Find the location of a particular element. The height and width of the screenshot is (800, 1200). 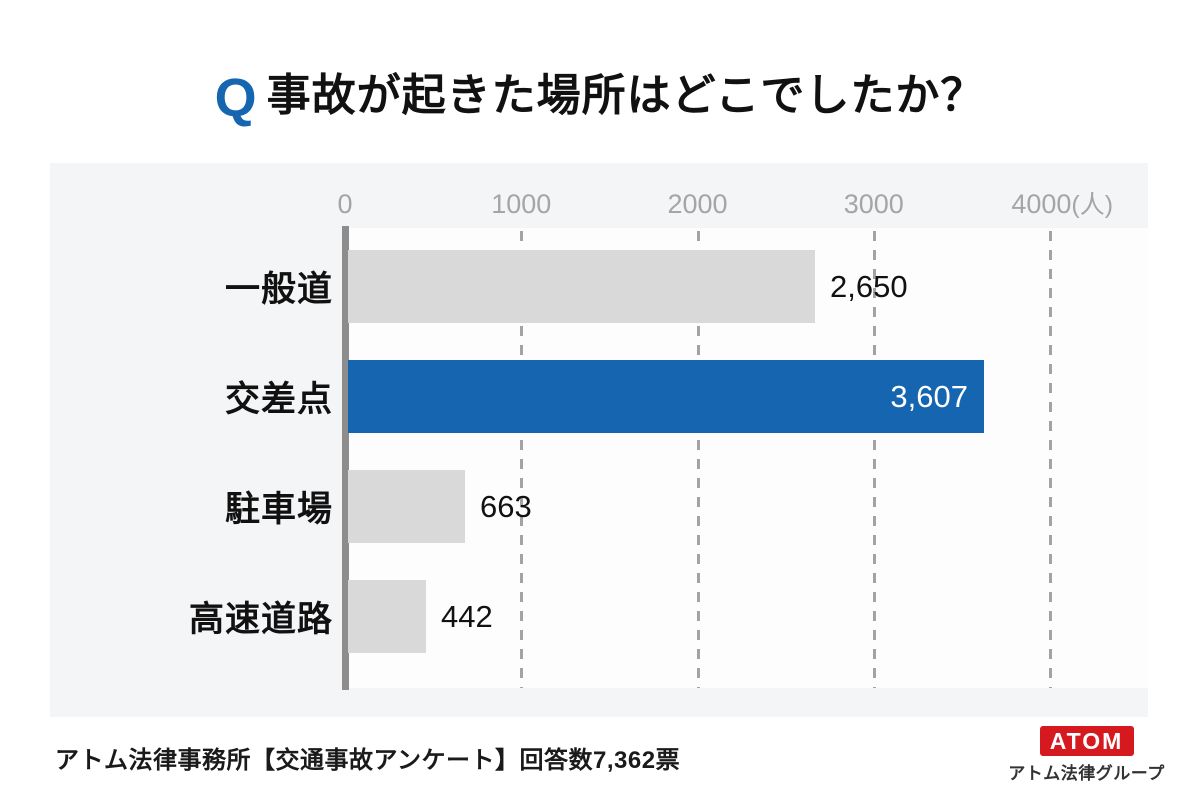

atom-logo-badge: ATOM is located at coordinates (1086, 741).